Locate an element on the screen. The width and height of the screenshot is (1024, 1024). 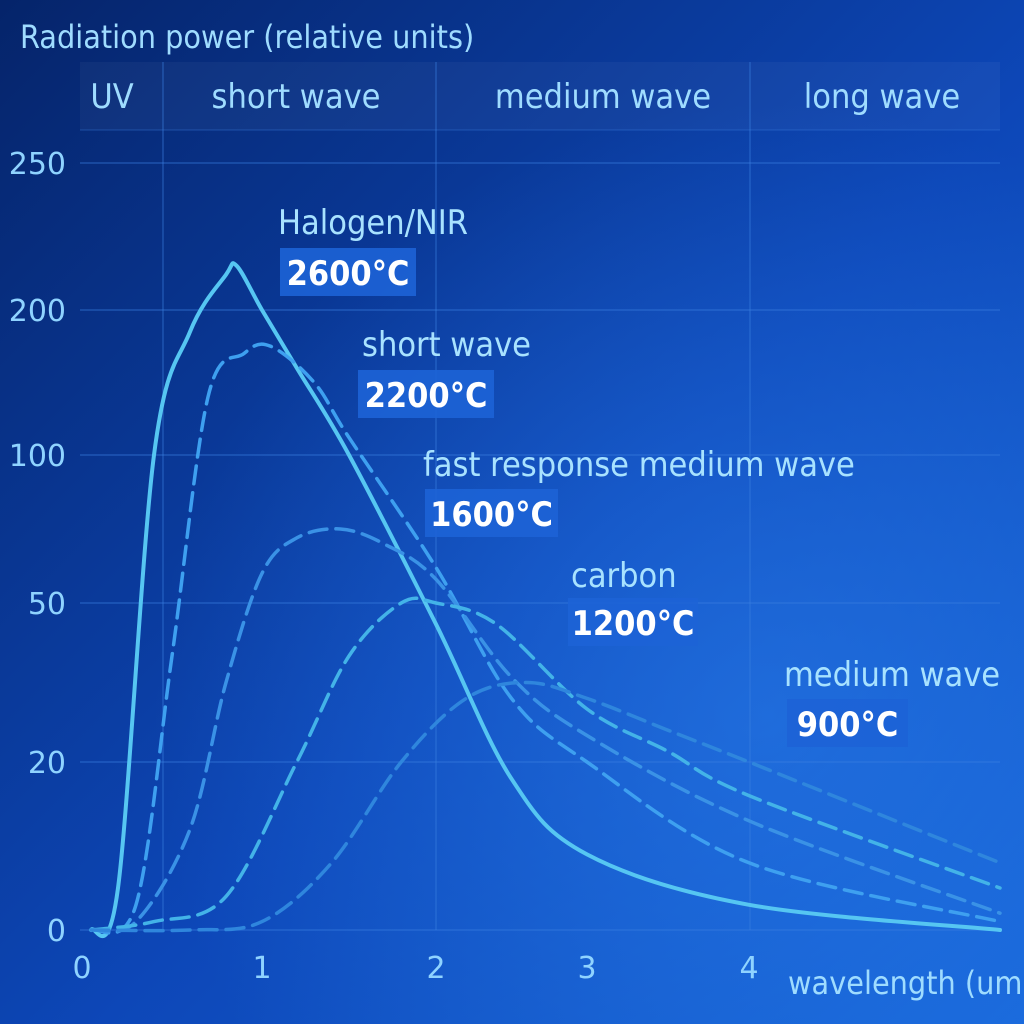
temperature-label: 2200°C is located at coordinates (426, 396).